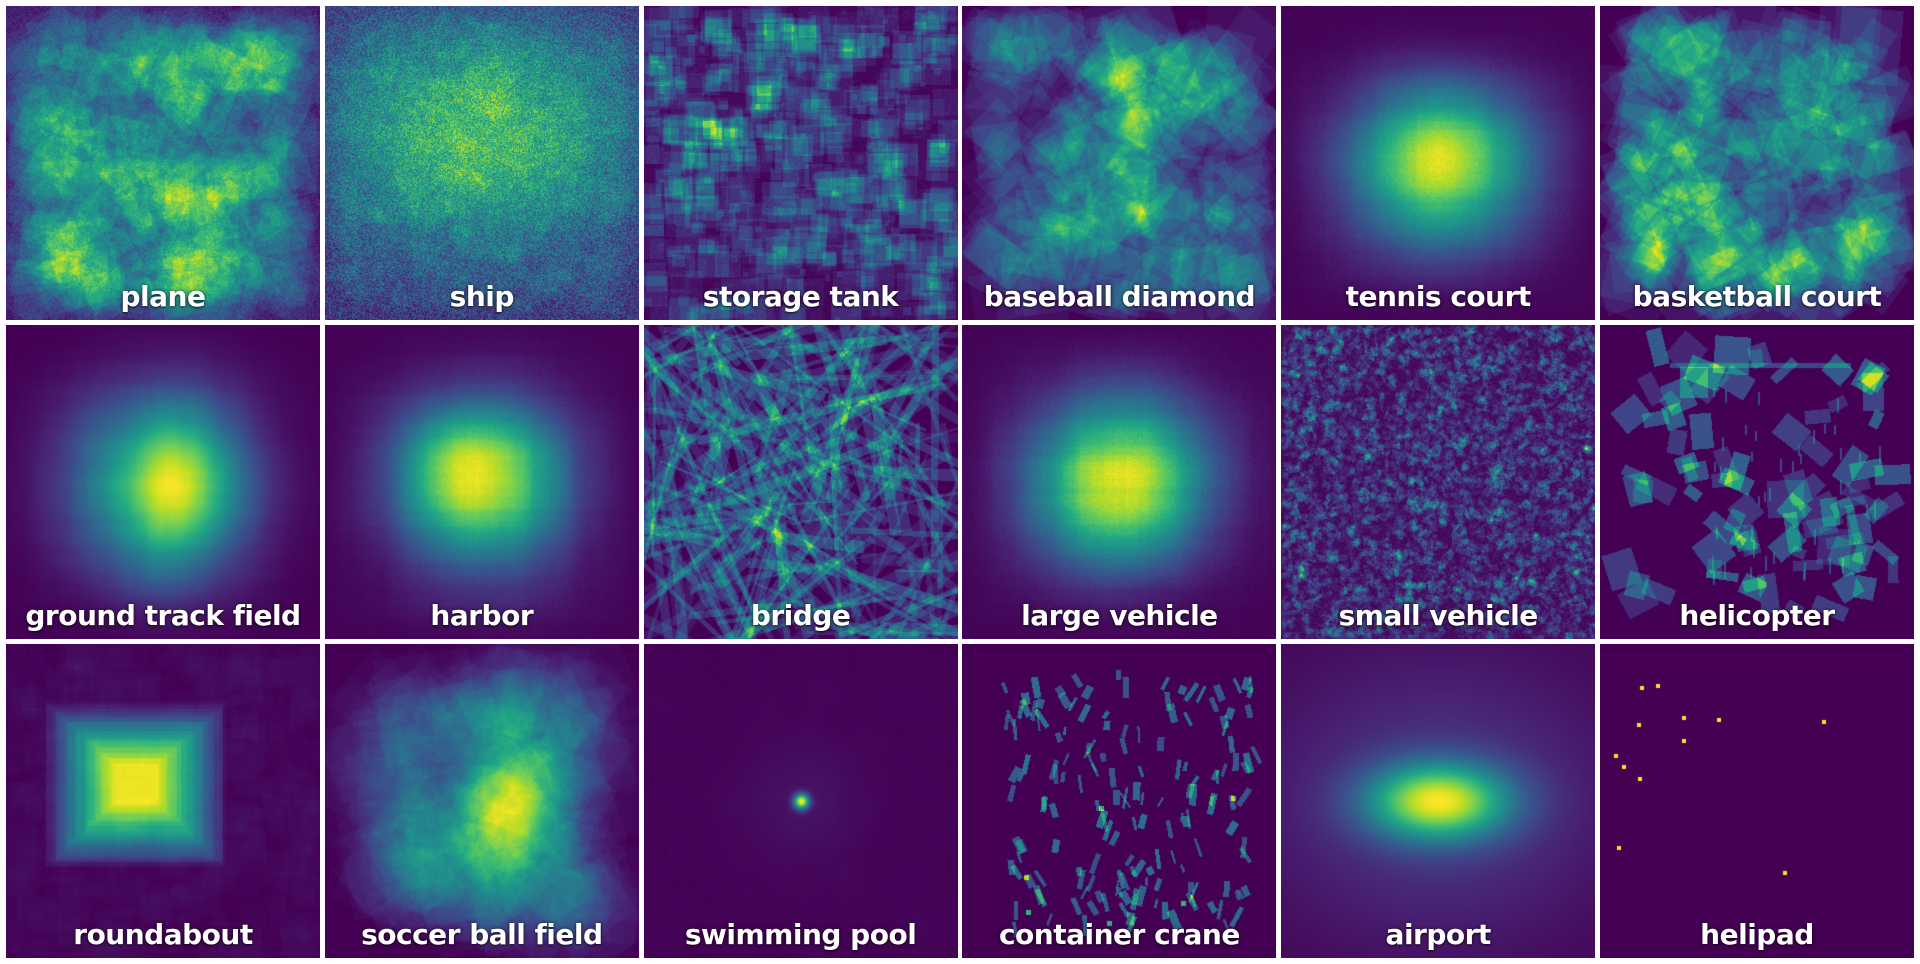 The height and width of the screenshot is (964, 1920). I want to click on heatmap-tile-roundabout: roundabout, so click(163, 801).